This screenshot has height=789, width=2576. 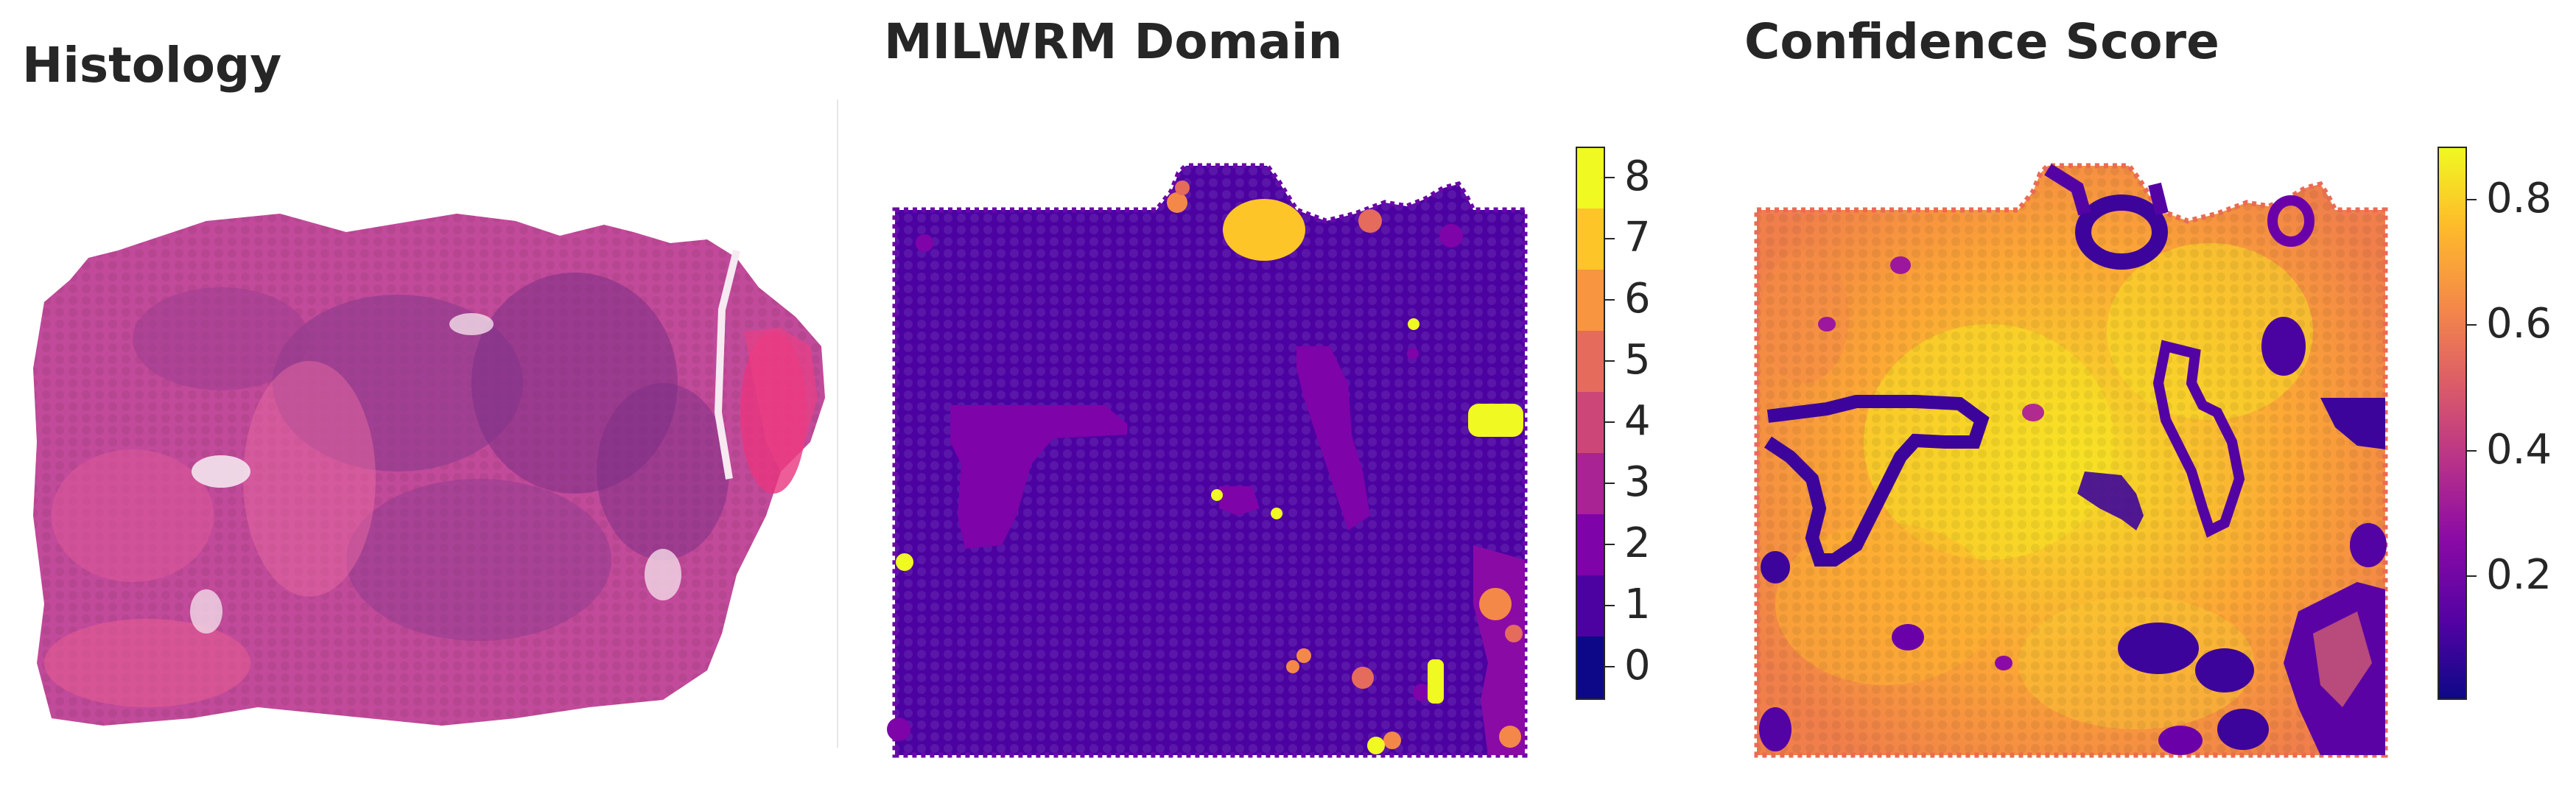 What do you see at coordinates (1637, 176) in the screenshot?
I see `domain-tick-8: 8` at bounding box center [1637, 176].